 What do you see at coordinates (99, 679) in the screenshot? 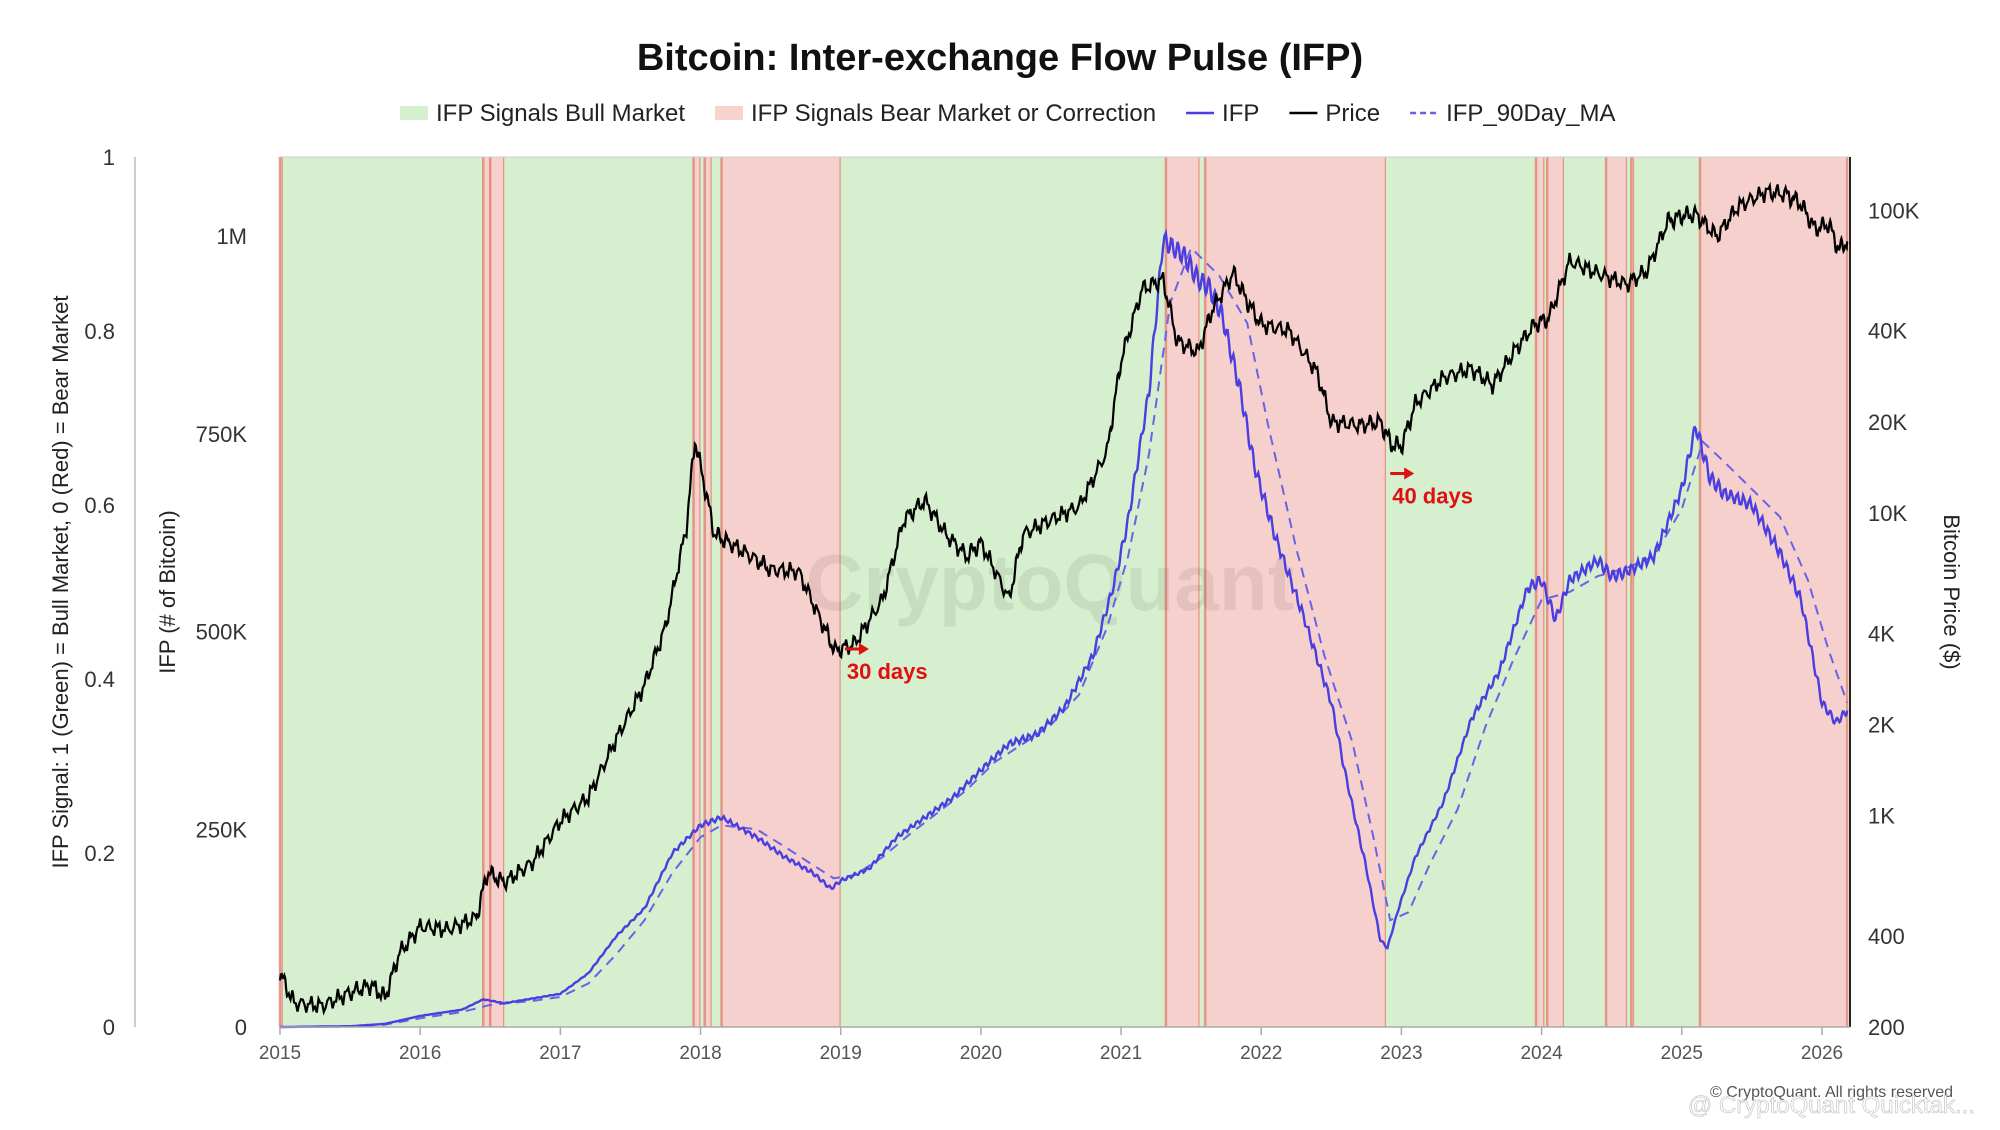
I see `signal-tick-label: 0.4` at bounding box center [99, 679].